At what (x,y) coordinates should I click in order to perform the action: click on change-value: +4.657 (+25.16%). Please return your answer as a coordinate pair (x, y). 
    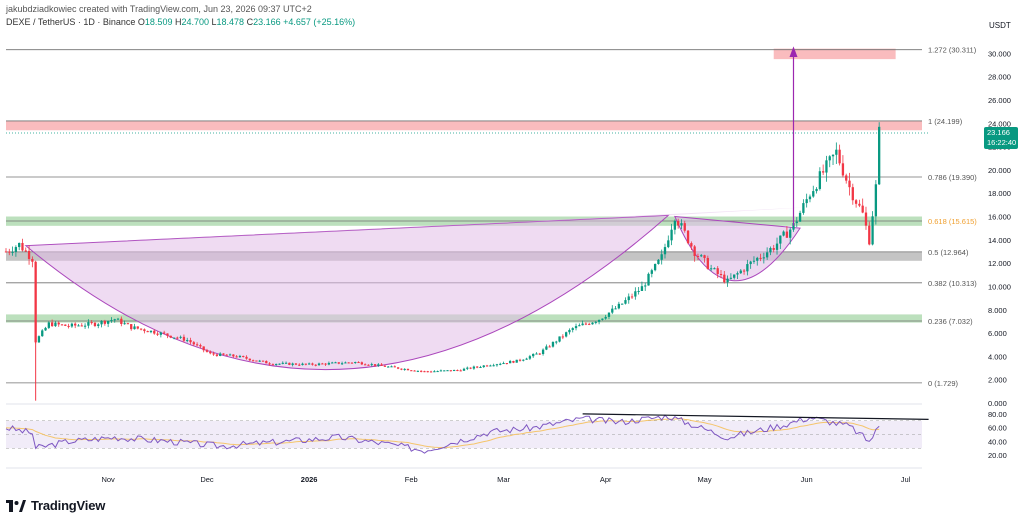
    Looking at the image, I should click on (319, 22).